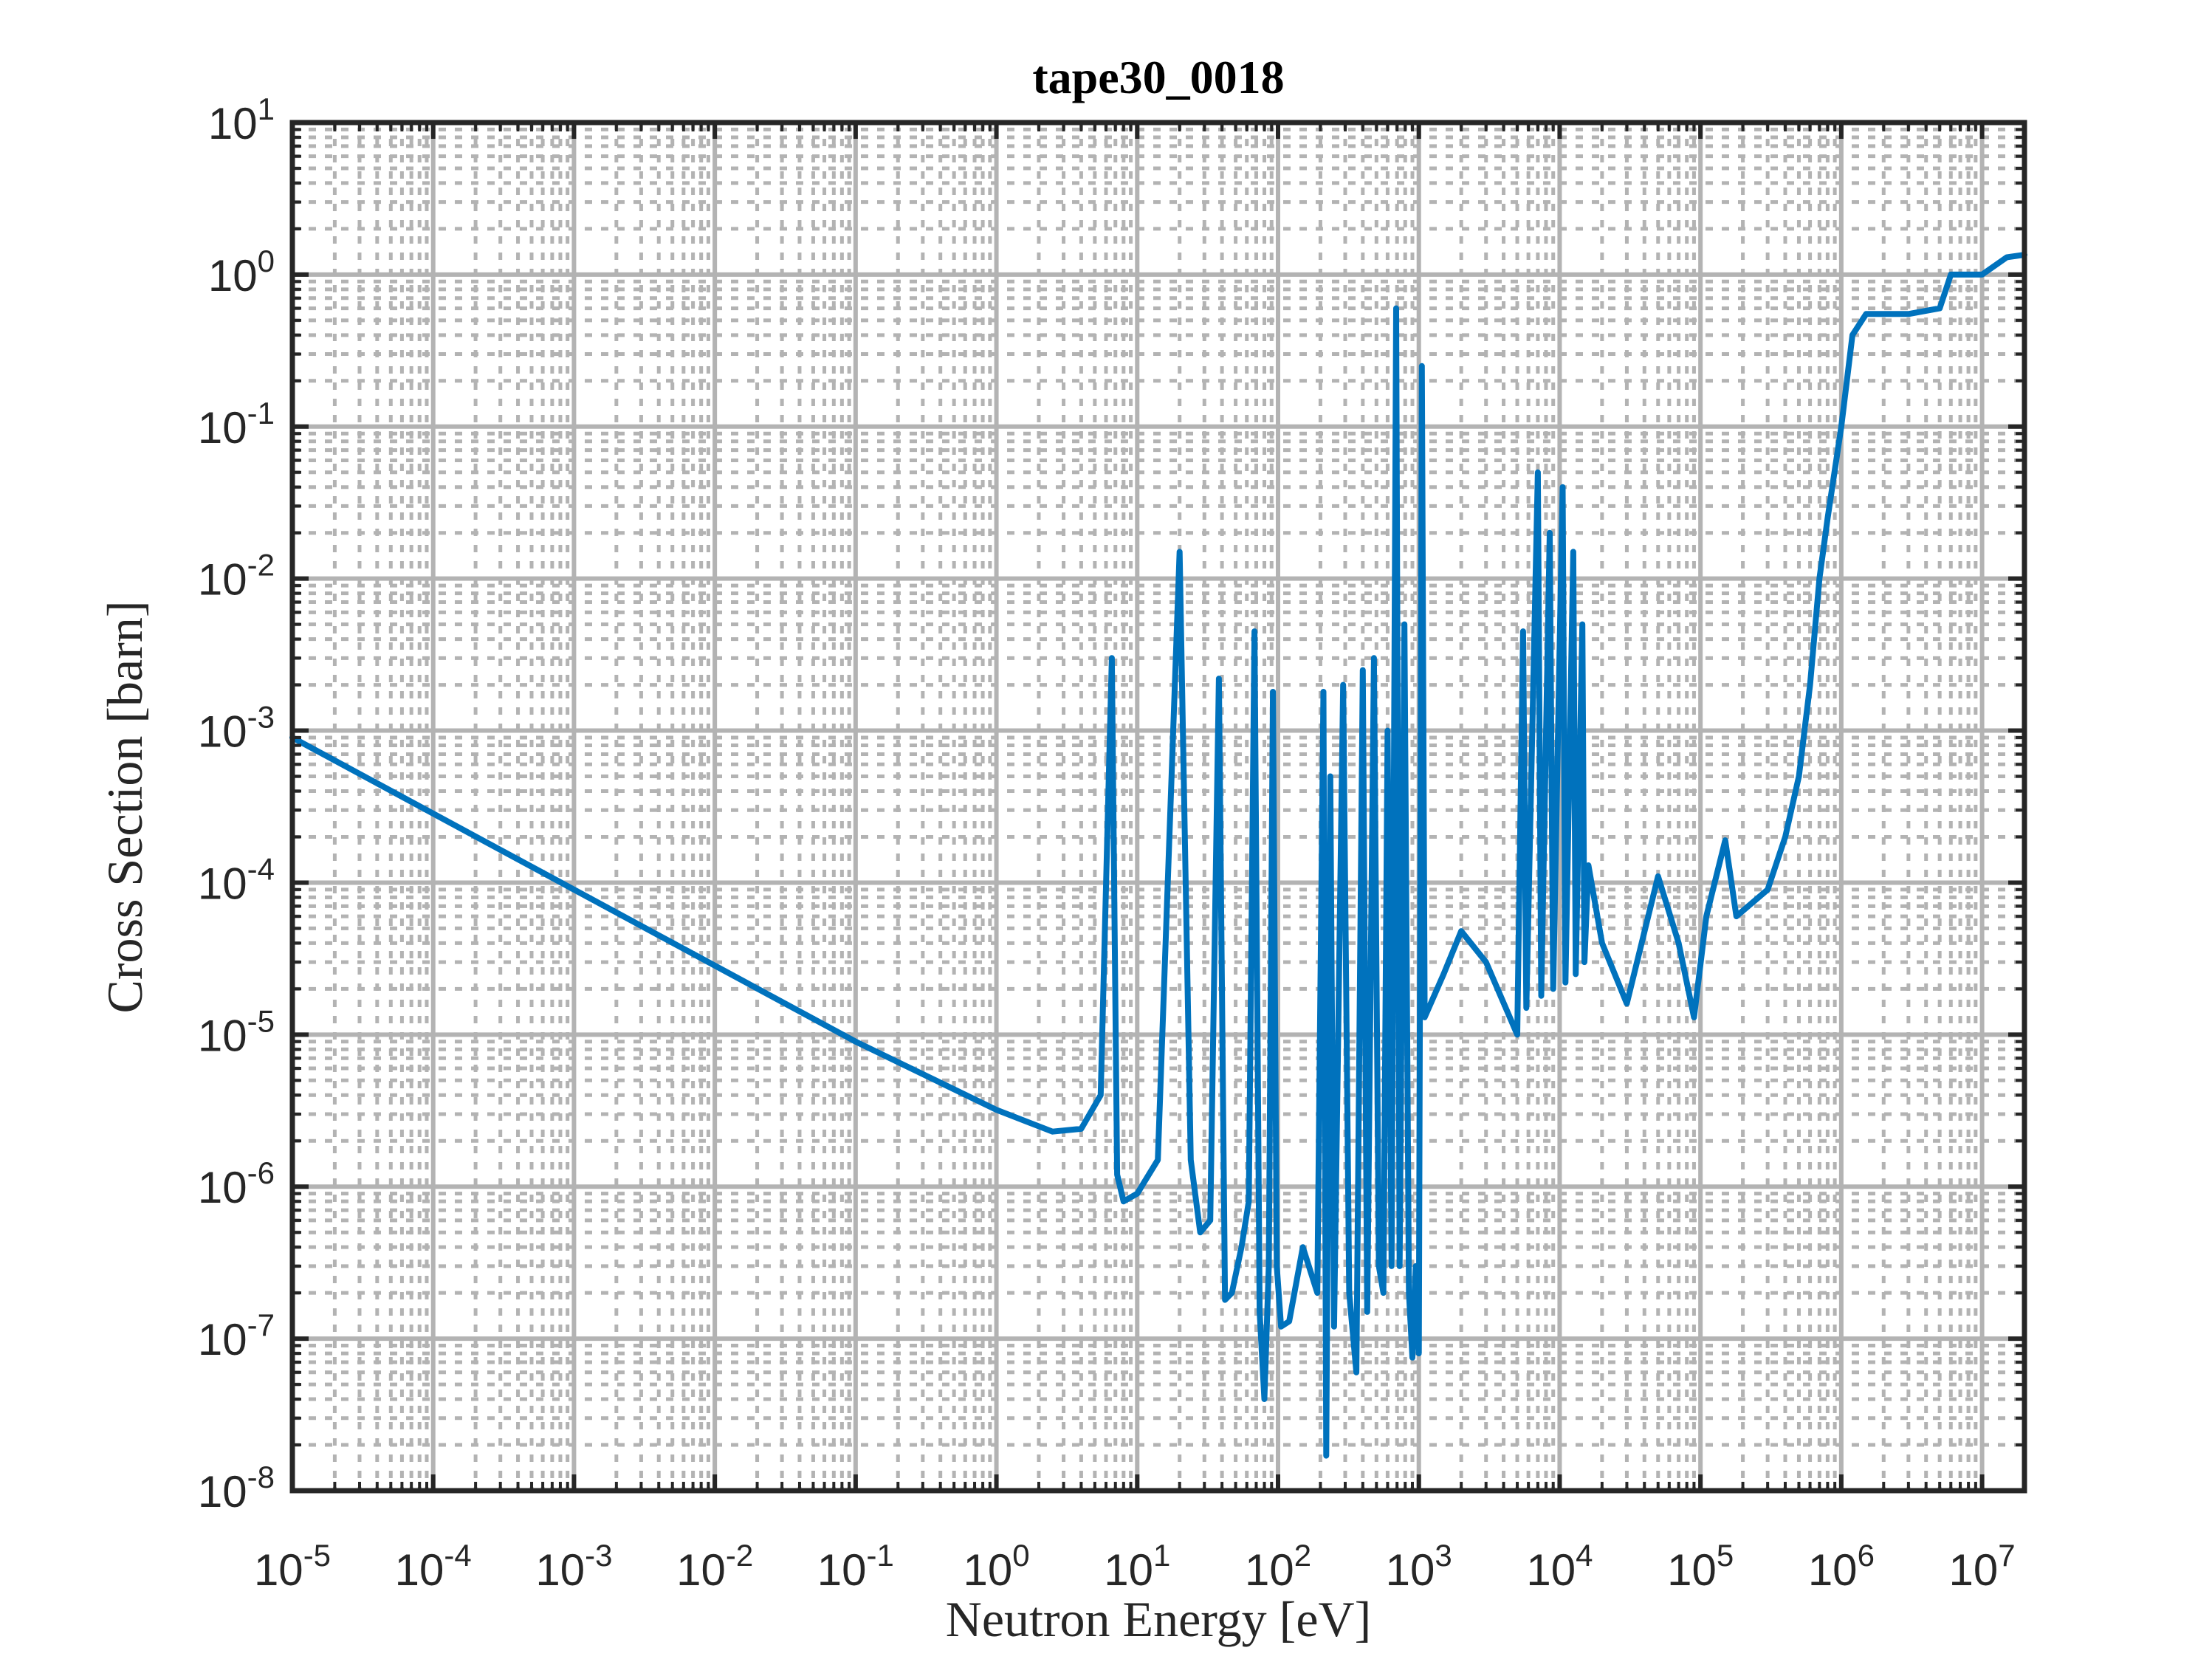 The image size is (2212, 1659). I want to click on y-tick-label: 10⁻⁵, so click(236, 1031).